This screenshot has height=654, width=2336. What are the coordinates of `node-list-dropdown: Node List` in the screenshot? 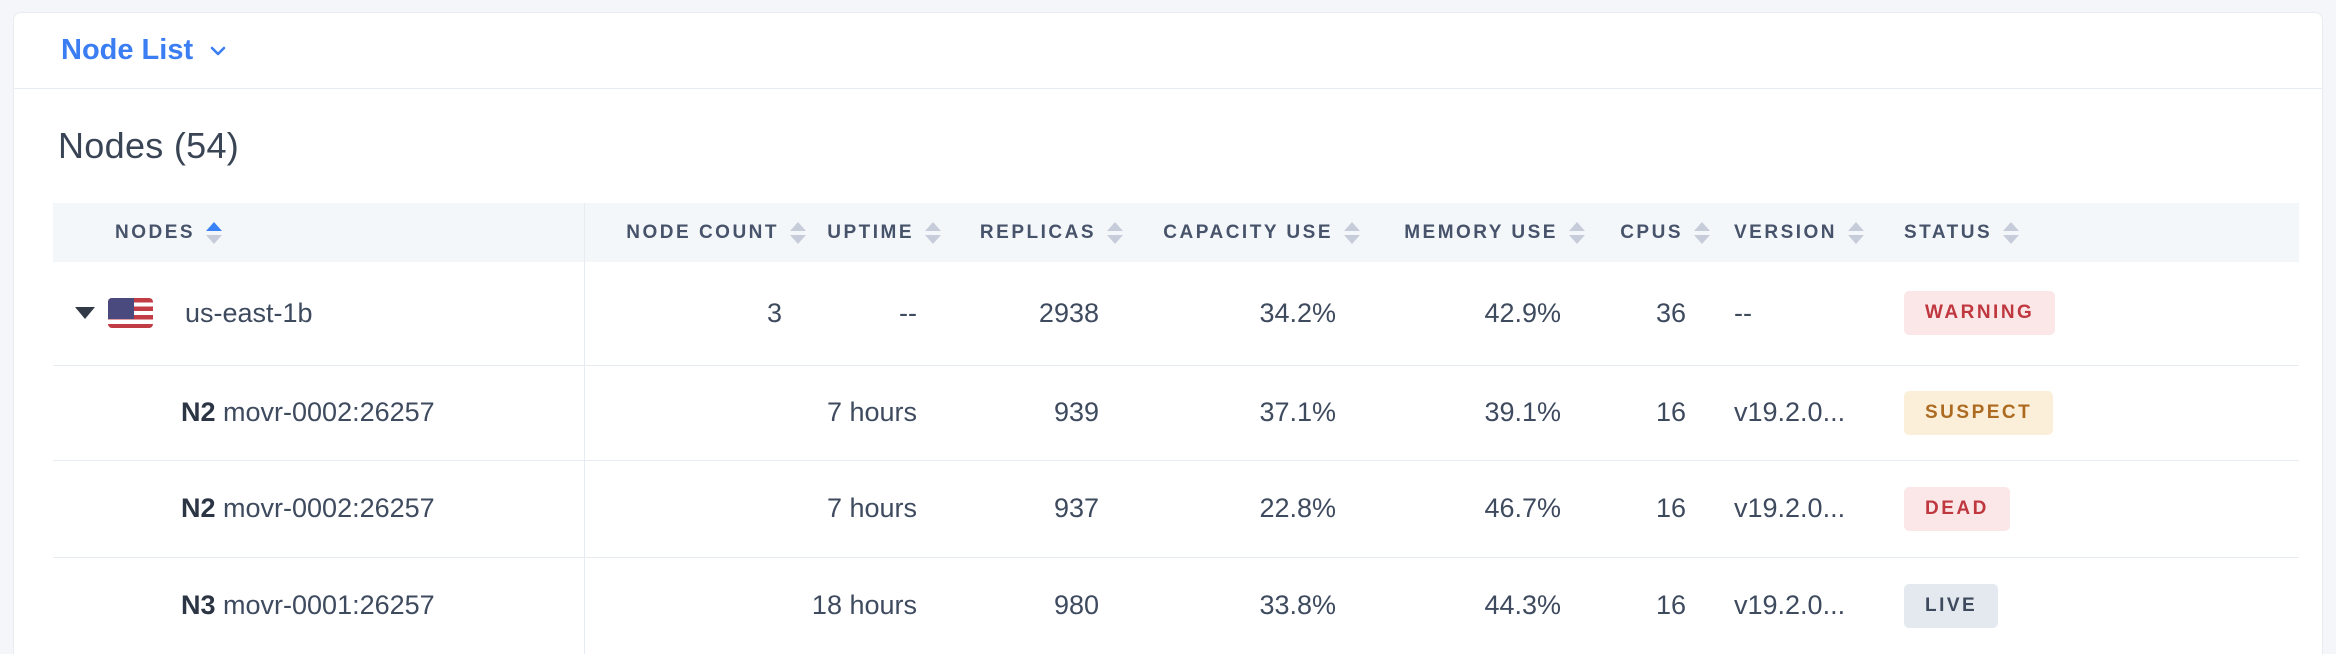 It's located at (145, 50).